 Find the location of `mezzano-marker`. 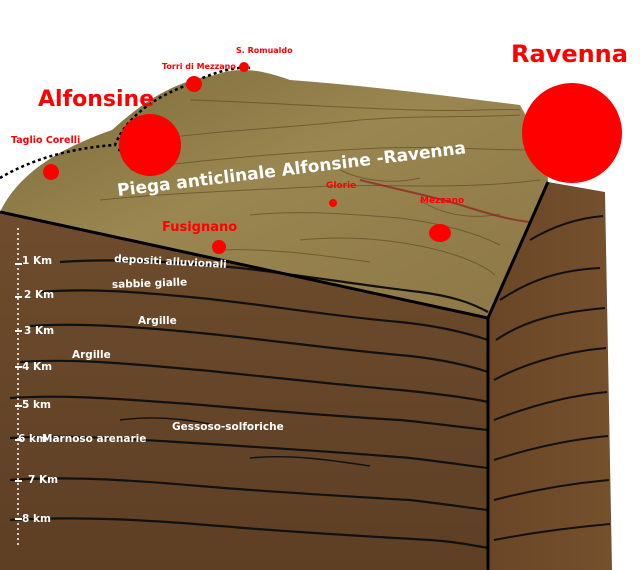

mezzano-marker is located at coordinates (440, 233).